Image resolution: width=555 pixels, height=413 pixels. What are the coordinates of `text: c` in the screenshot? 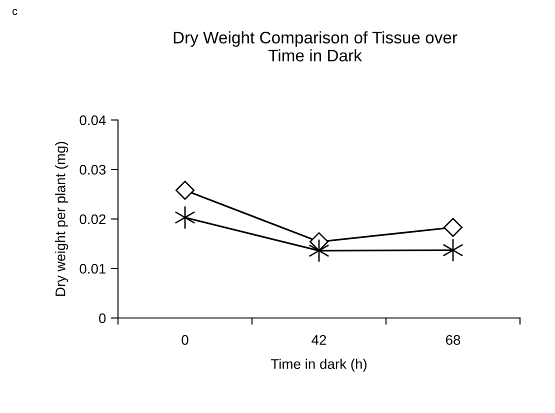 It's located at (15, 11).